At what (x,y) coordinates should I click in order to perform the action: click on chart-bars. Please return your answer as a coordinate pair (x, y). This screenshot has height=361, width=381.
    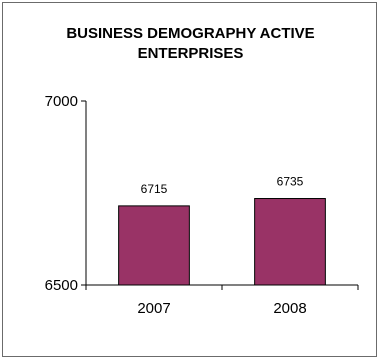
    Looking at the image, I should click on (222, 242).